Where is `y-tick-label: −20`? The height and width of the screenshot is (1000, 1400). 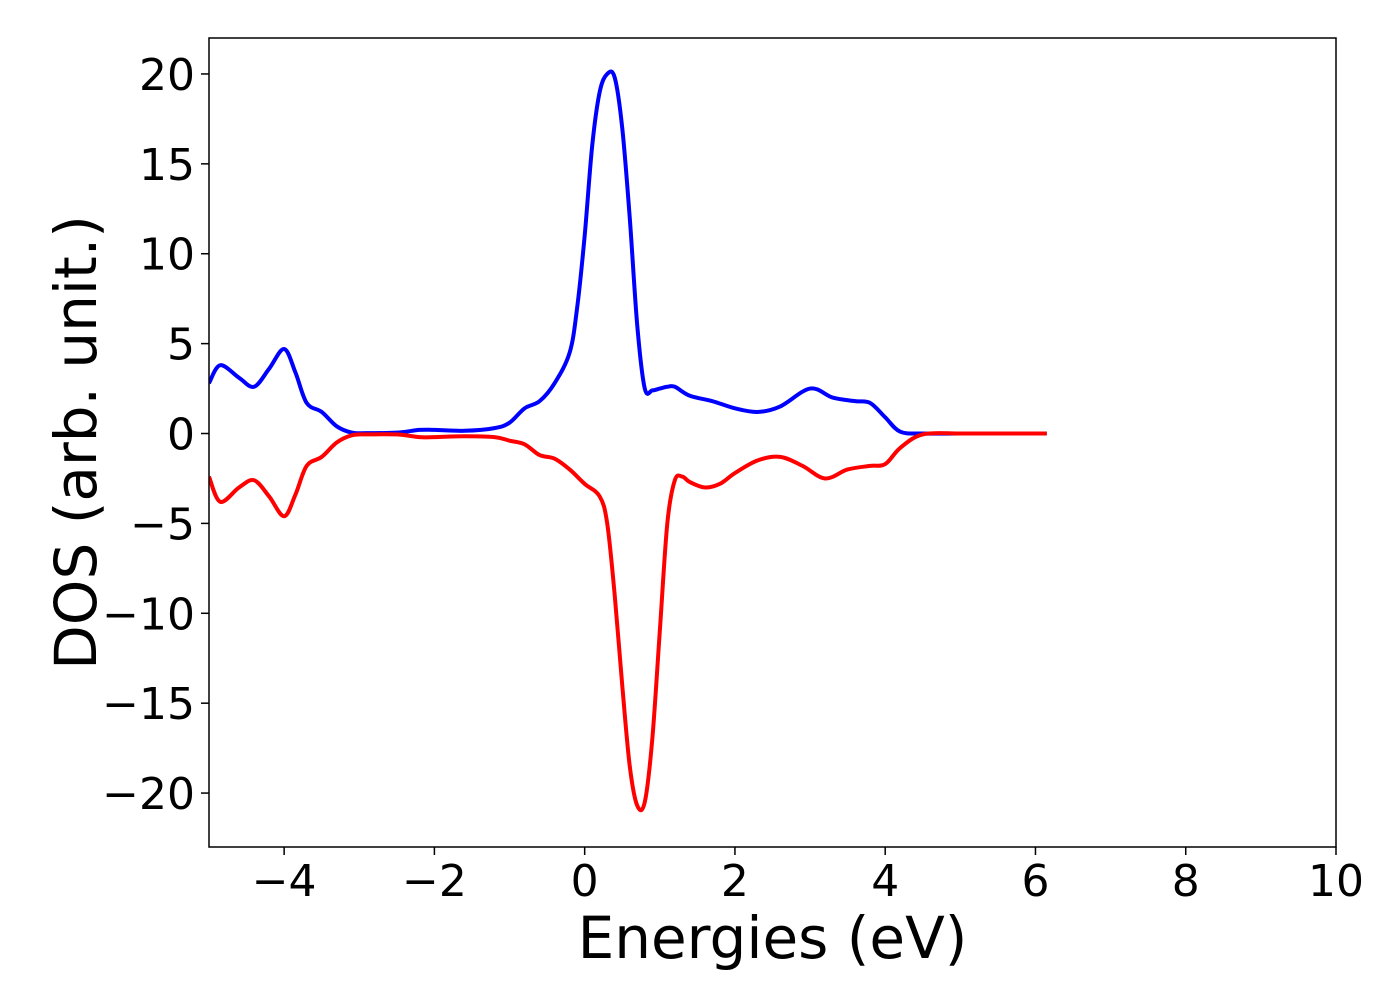
y-tick-label: −20 is located at coordinates (148, 794).